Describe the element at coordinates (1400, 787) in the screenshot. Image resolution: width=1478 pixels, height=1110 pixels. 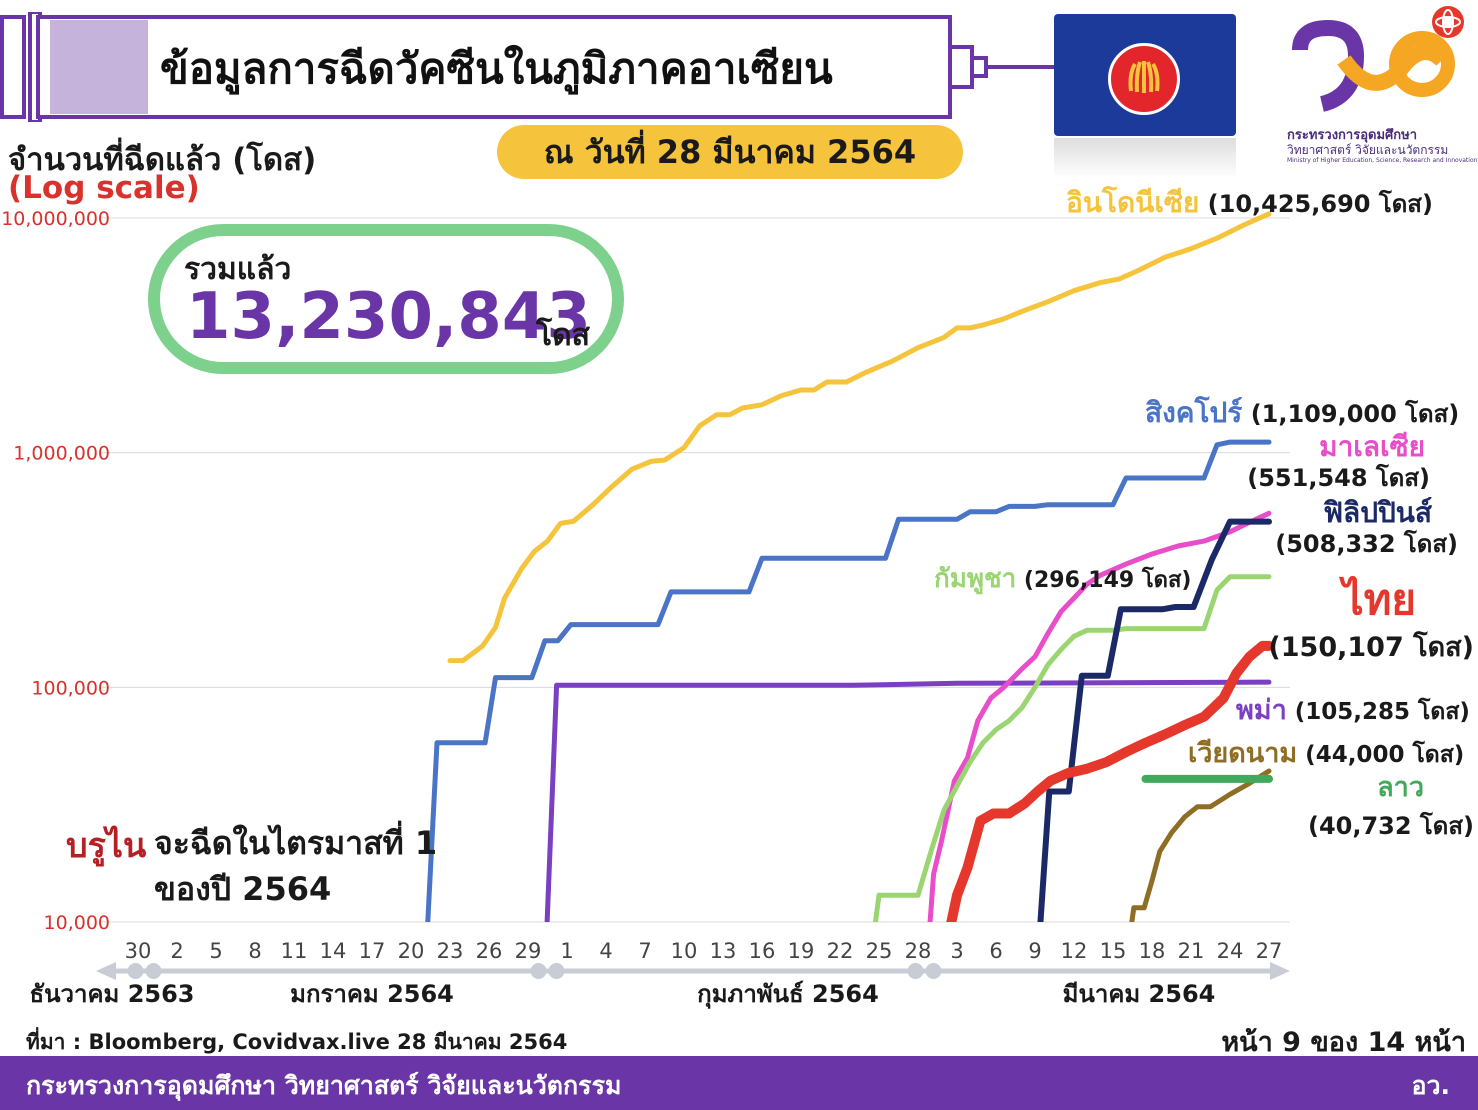
I see `series-label-laos: ลาว` at that location.